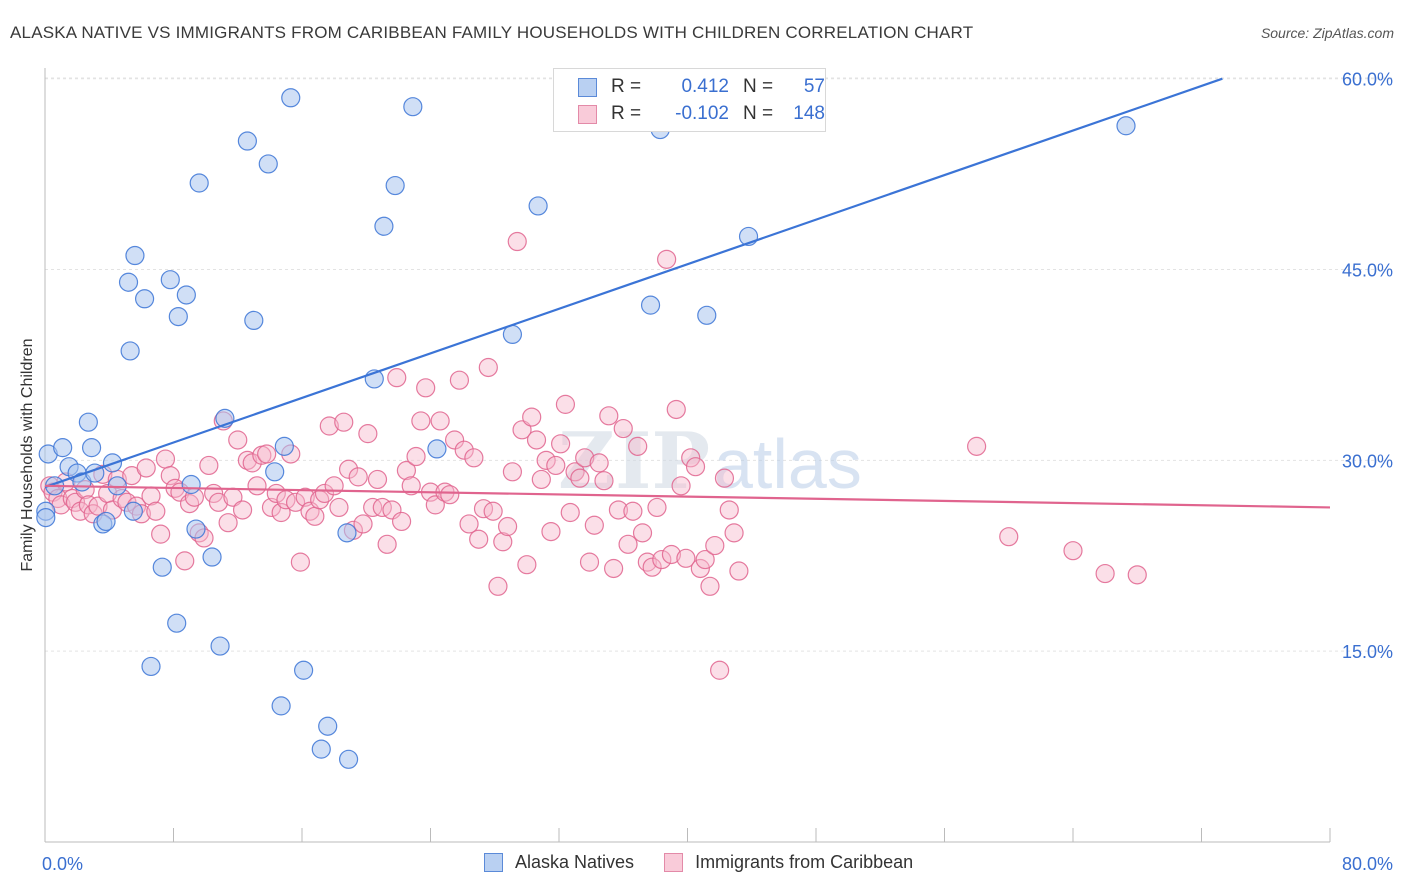 This screenshot has width=1406, height=892. Describe the element at coordinates (1367, 271) in the screenshot. I see `y-tick-label: 45.0%` at that location.